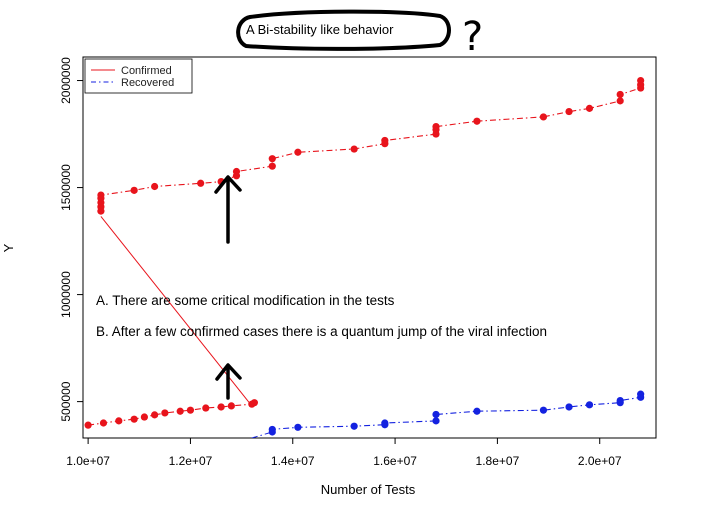 The width and height of the screenshot is (701, 512). I want to click on legend-box, so click(138, 76).